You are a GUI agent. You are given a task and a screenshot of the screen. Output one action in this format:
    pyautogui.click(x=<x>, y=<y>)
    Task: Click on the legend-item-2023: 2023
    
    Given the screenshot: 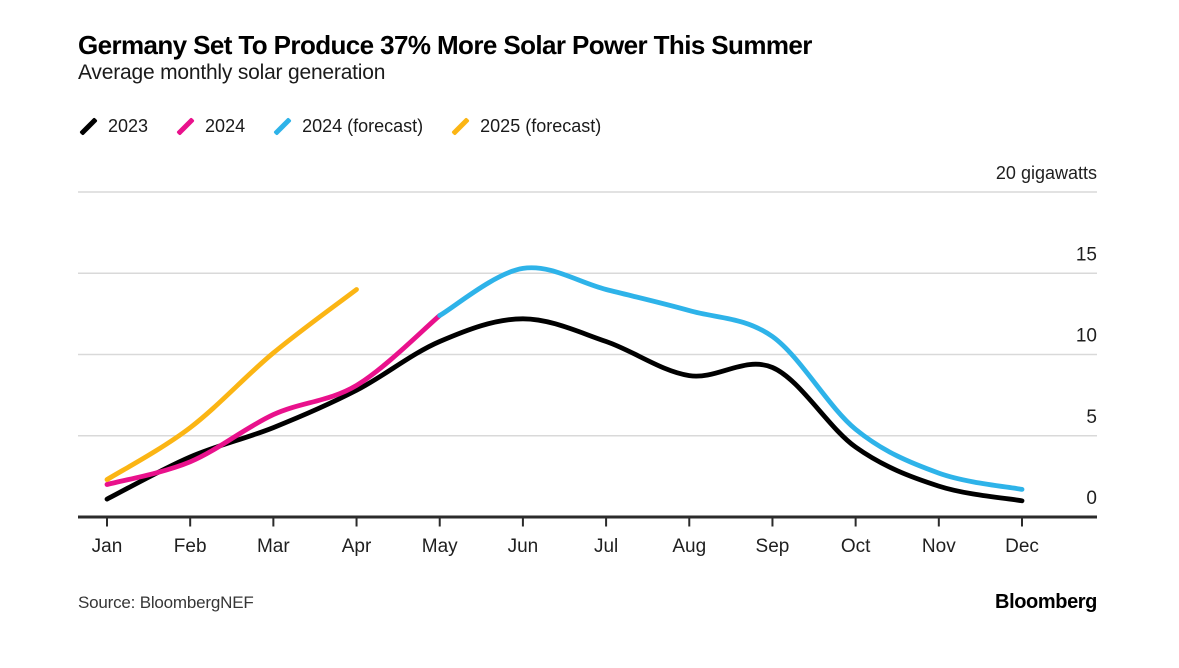 What is the action you would take?
    pyautogui.click(x=113, y=126)
    